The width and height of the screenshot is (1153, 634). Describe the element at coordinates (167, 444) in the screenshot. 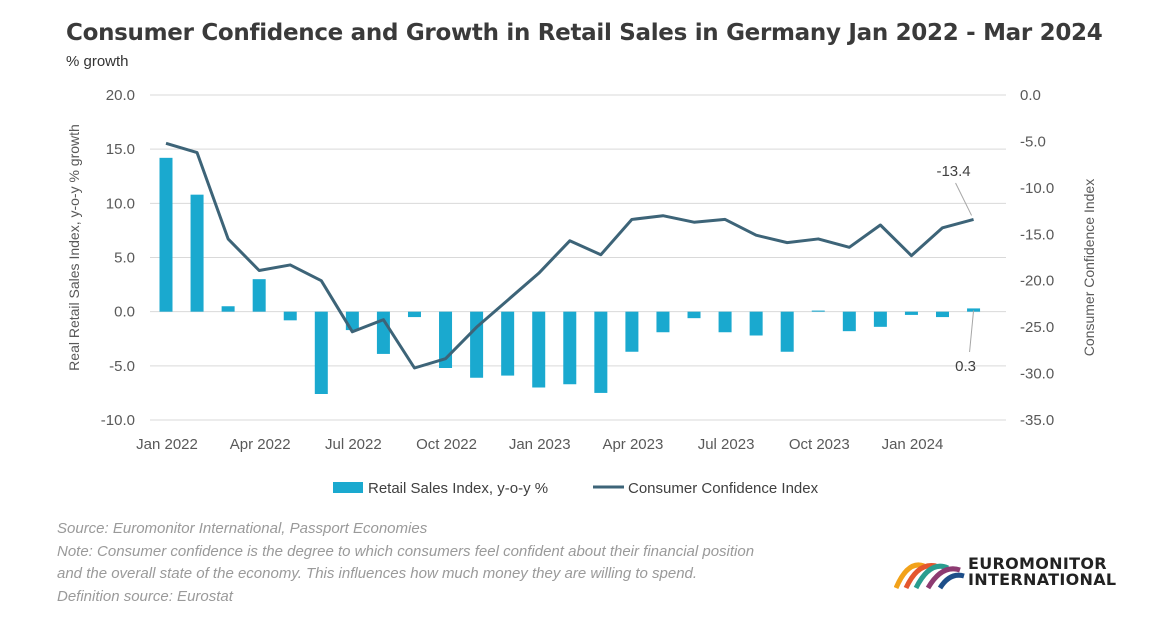

I see `x-tick-label: Jan 2022` at that location.